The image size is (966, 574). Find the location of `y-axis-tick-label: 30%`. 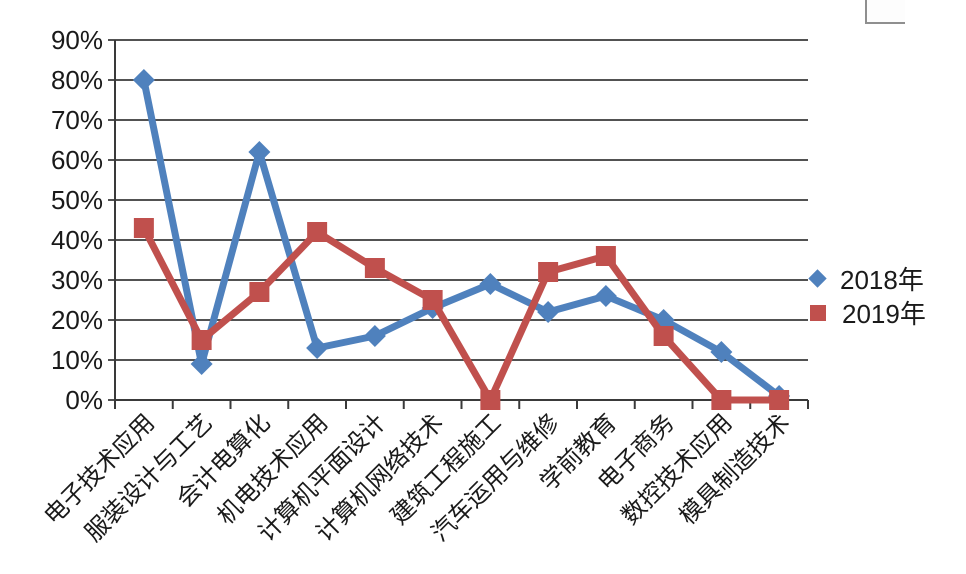

y-axis-tick-label: 30% is located at coordinates (77, 280).